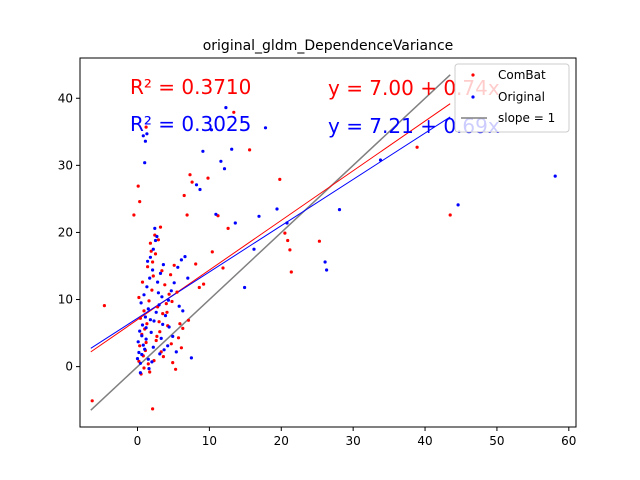  Describe the element at coordinates (496, 441) in the screenshot. I see `x-tick-label-5: 50` at that location.